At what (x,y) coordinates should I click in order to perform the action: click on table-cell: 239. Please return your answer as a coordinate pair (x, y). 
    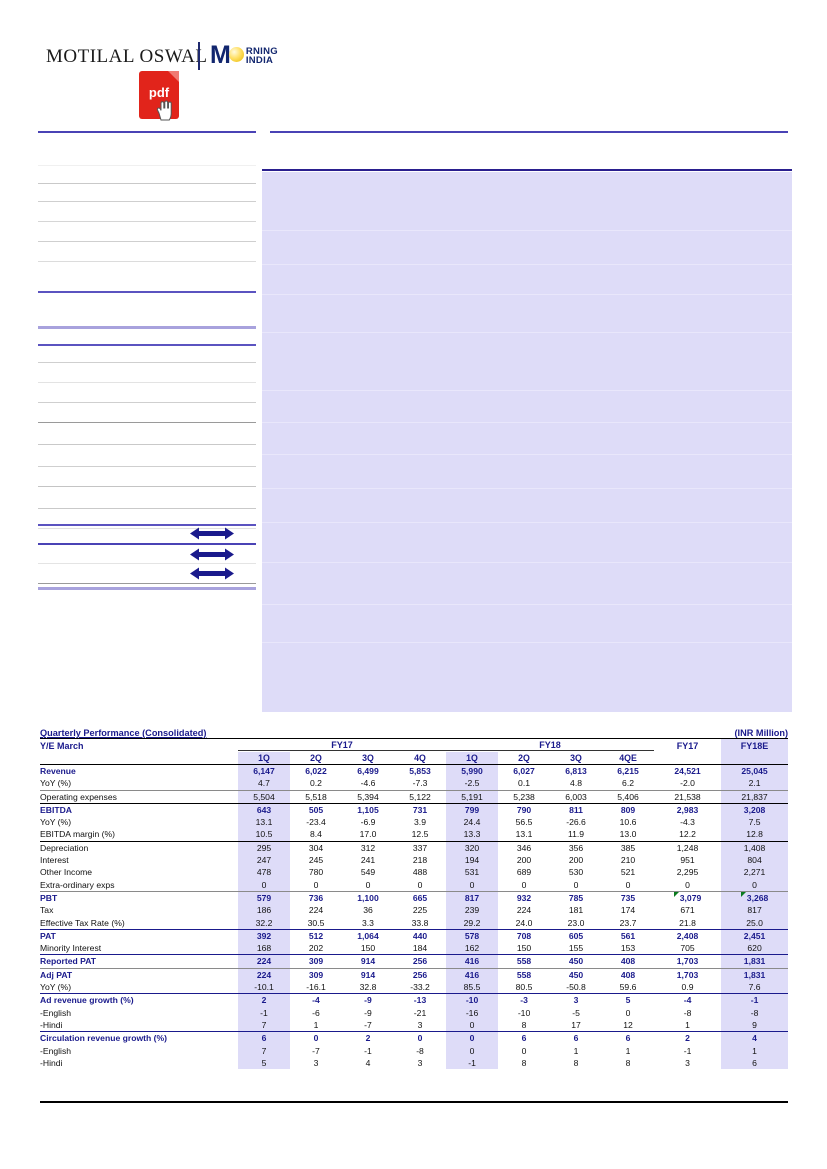
    Looking at the image, I should click on (472, 910).